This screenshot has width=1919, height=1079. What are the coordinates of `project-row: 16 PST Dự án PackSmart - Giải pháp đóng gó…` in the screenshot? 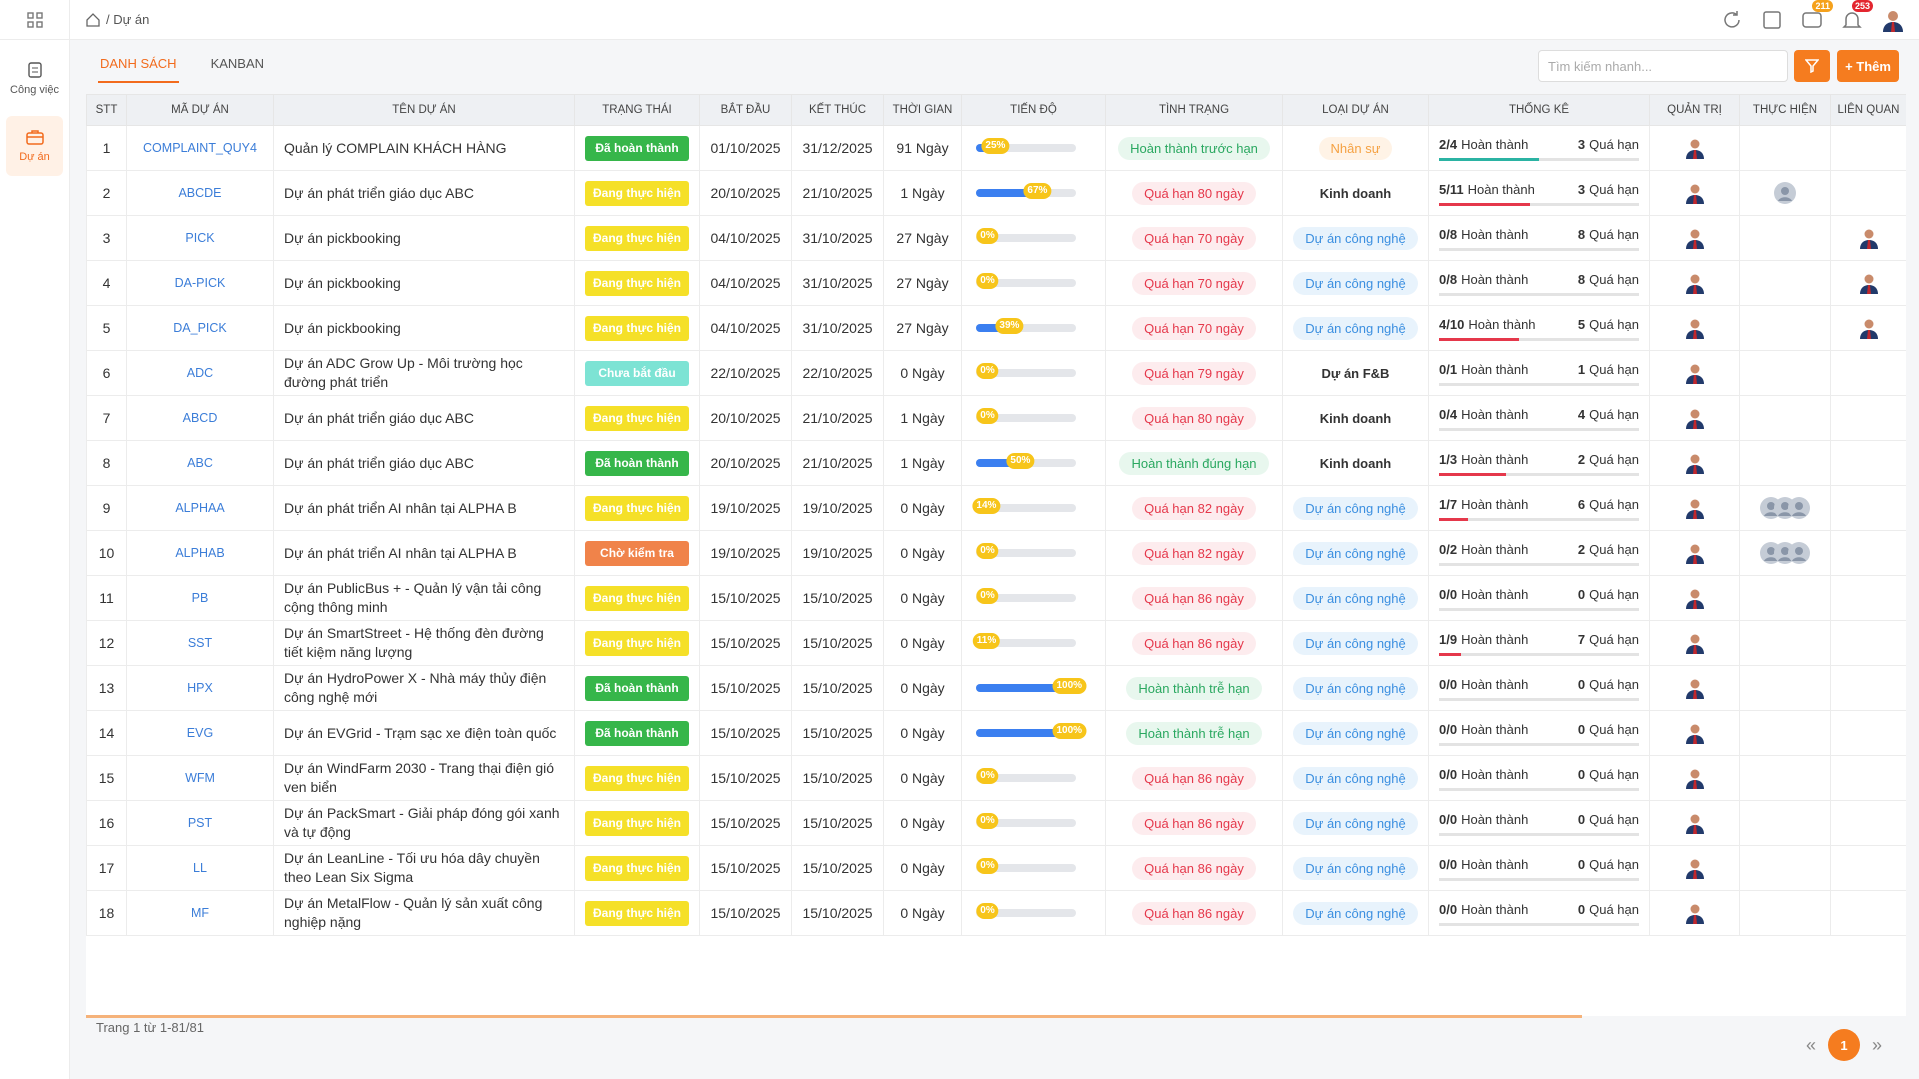 It's located at (996, 823).